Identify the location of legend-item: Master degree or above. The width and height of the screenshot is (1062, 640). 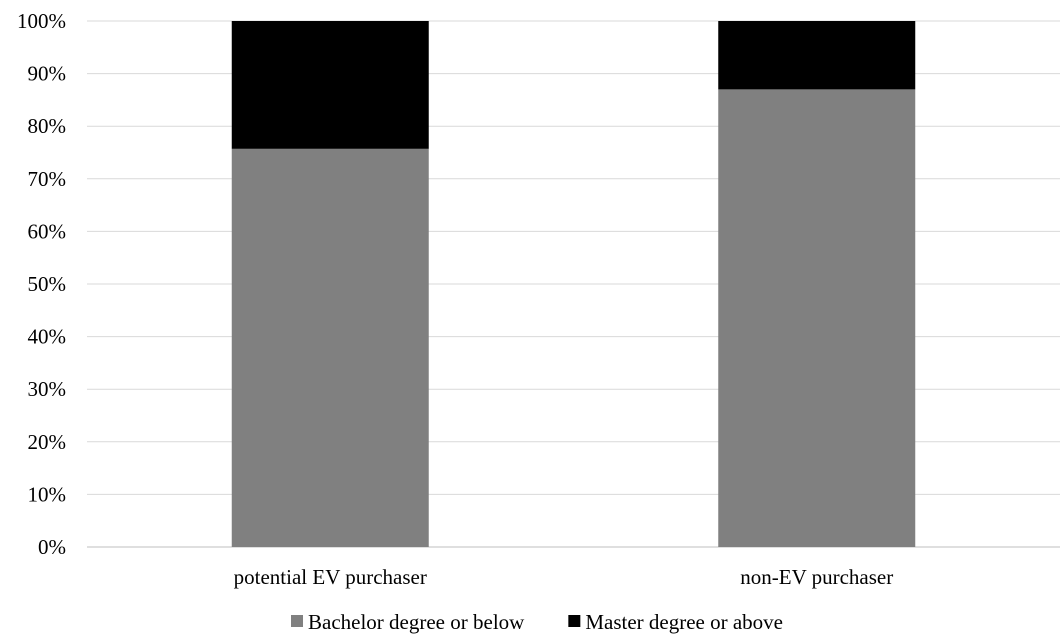
(675, 622).